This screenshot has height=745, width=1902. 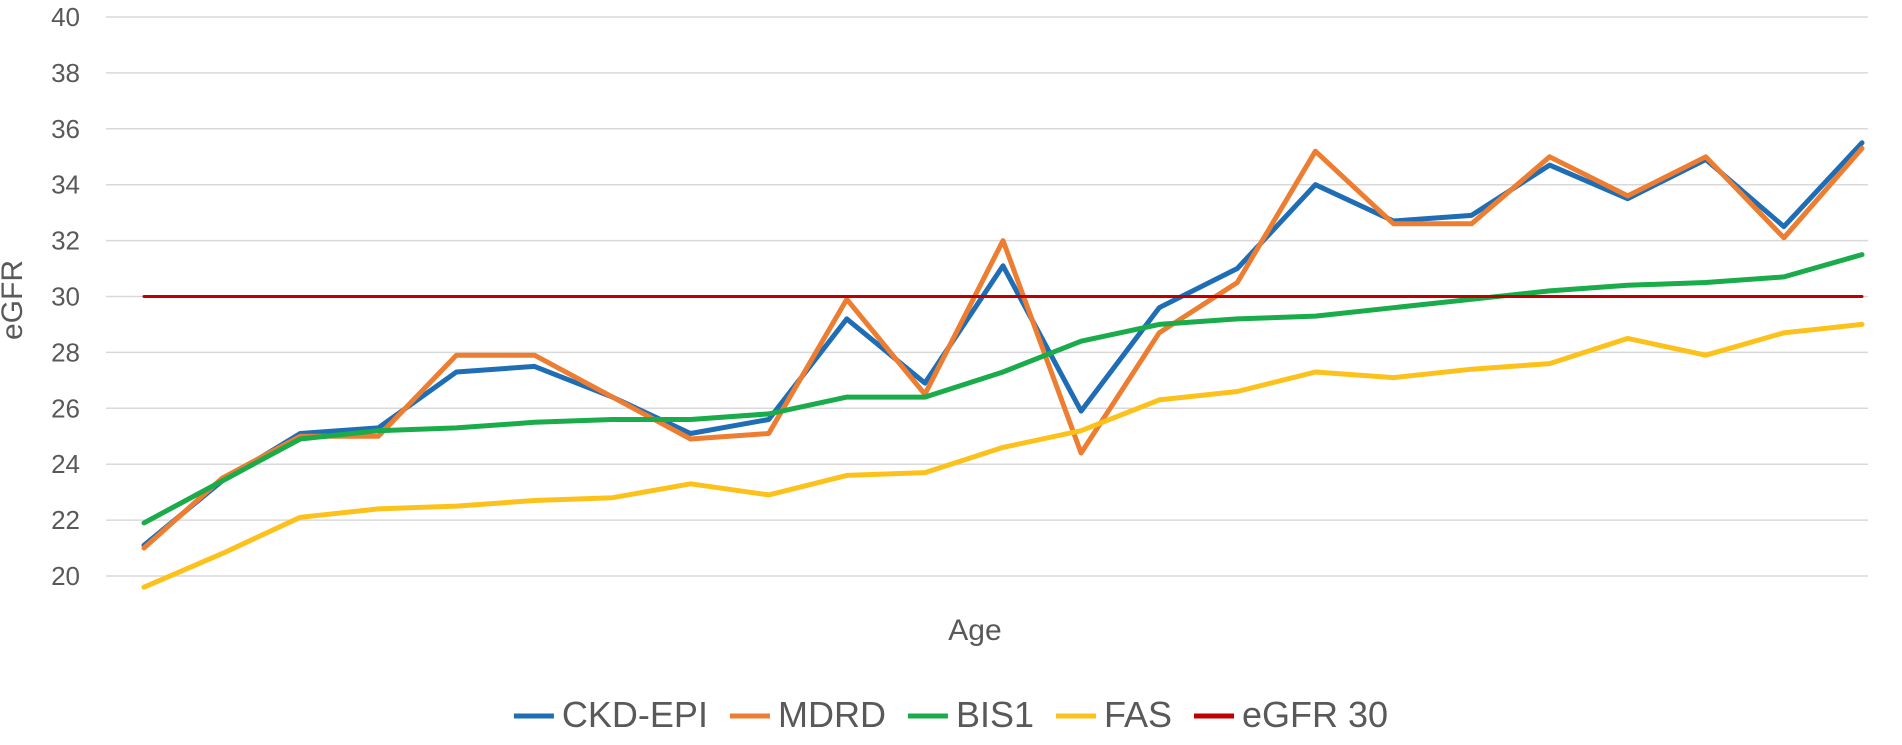 I want to click on legend-label: MDRD, so click(x=832, y=714).